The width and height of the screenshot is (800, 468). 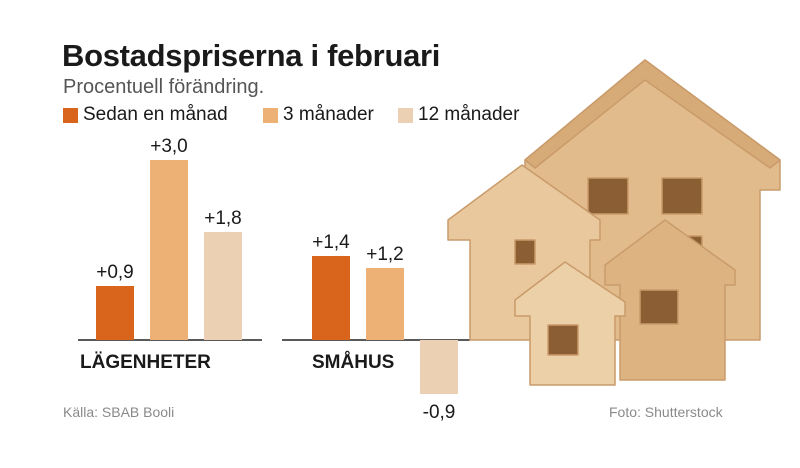 What do you see at coordinates (70, 115) in the screenshot?
I see `legend-swatch-month` at bounding box center [70, 115].